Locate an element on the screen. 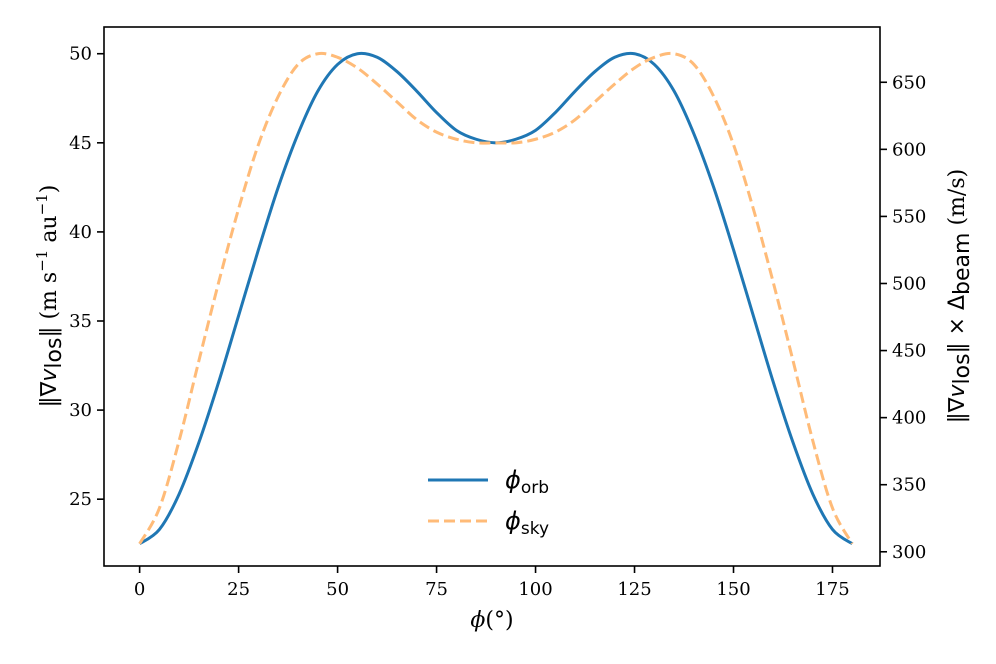 The height and width of the screenshot is (664, 996). y-tick-label: 35 is located at coordinates (80, 321).